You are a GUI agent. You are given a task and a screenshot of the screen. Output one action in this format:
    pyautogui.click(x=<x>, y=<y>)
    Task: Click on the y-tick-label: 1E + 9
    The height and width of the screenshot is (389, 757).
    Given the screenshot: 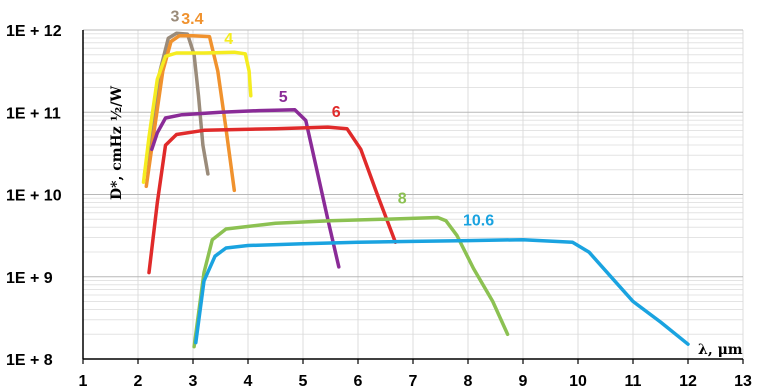 What is the action you would take?
    pyautogui.click(x=29, y=278)
    